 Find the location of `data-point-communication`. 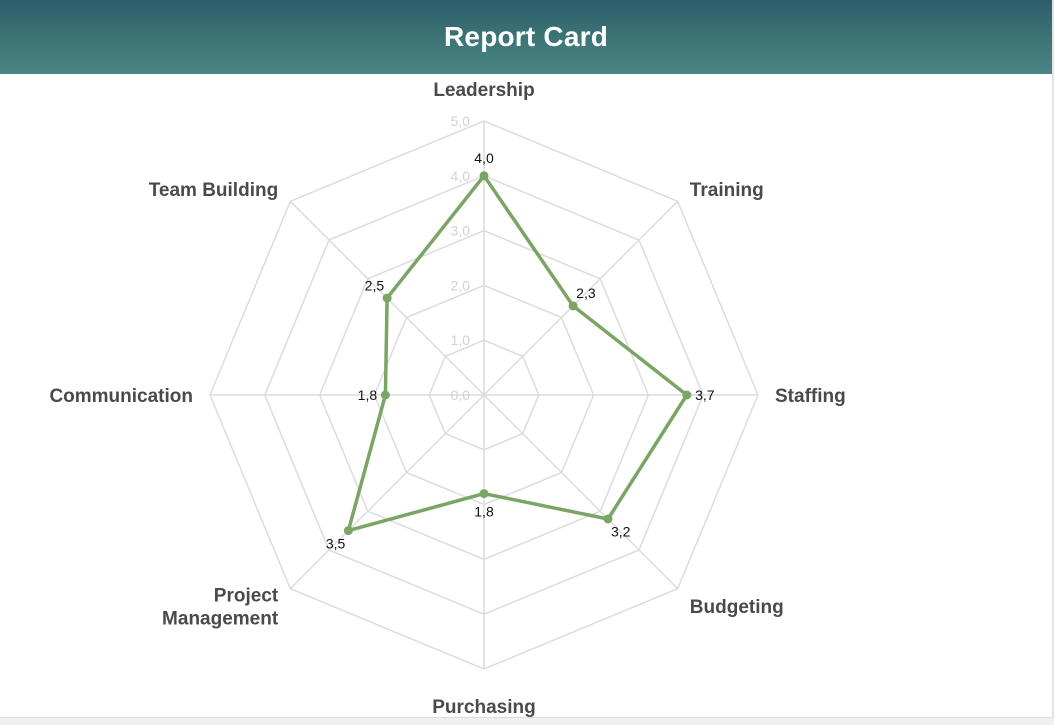

data-point-communication is located at coordinates (385, 395).